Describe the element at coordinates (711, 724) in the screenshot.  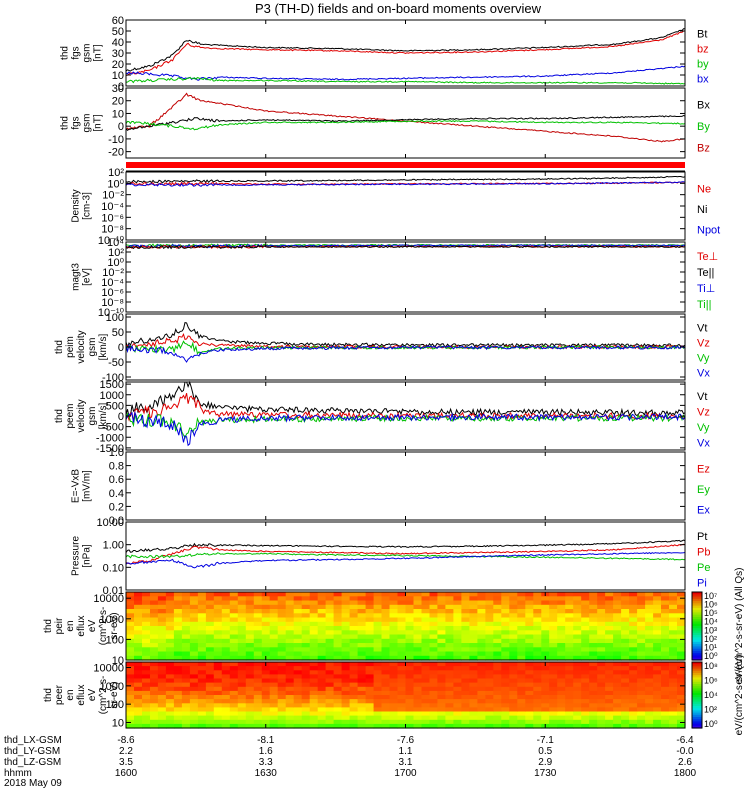
I see `colorbar-tick-label: 10⁰` at that location.